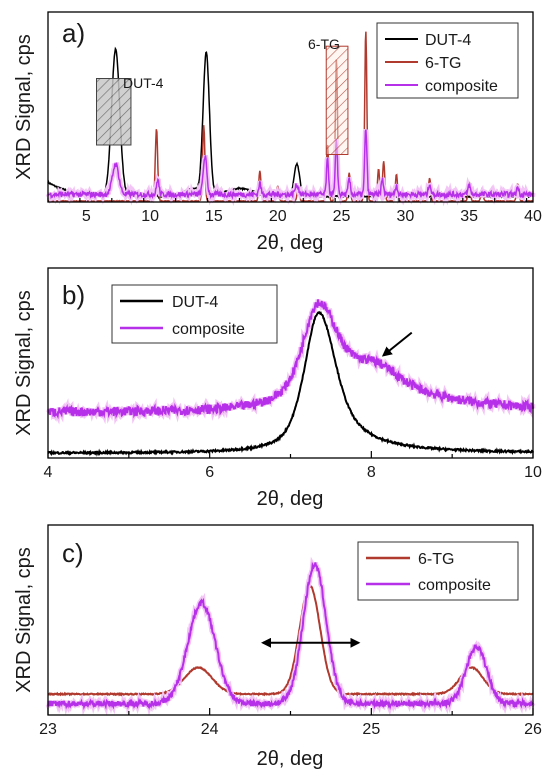  What do you see at coordinates (405, 216) in the screenshot?
I see `x-tick-label-30-panel0: 30` at bounding box center [405, 216].